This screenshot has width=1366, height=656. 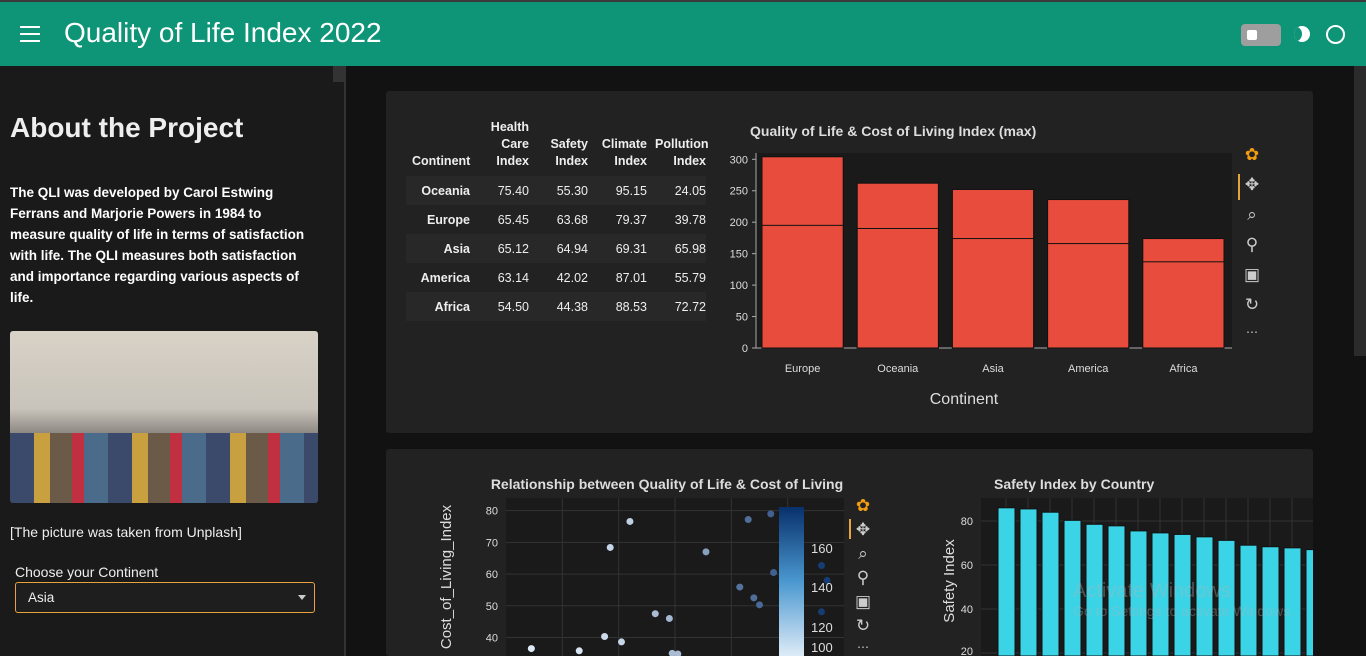 I want to click on table-header: Safety Index, so click(x=569, y=152).